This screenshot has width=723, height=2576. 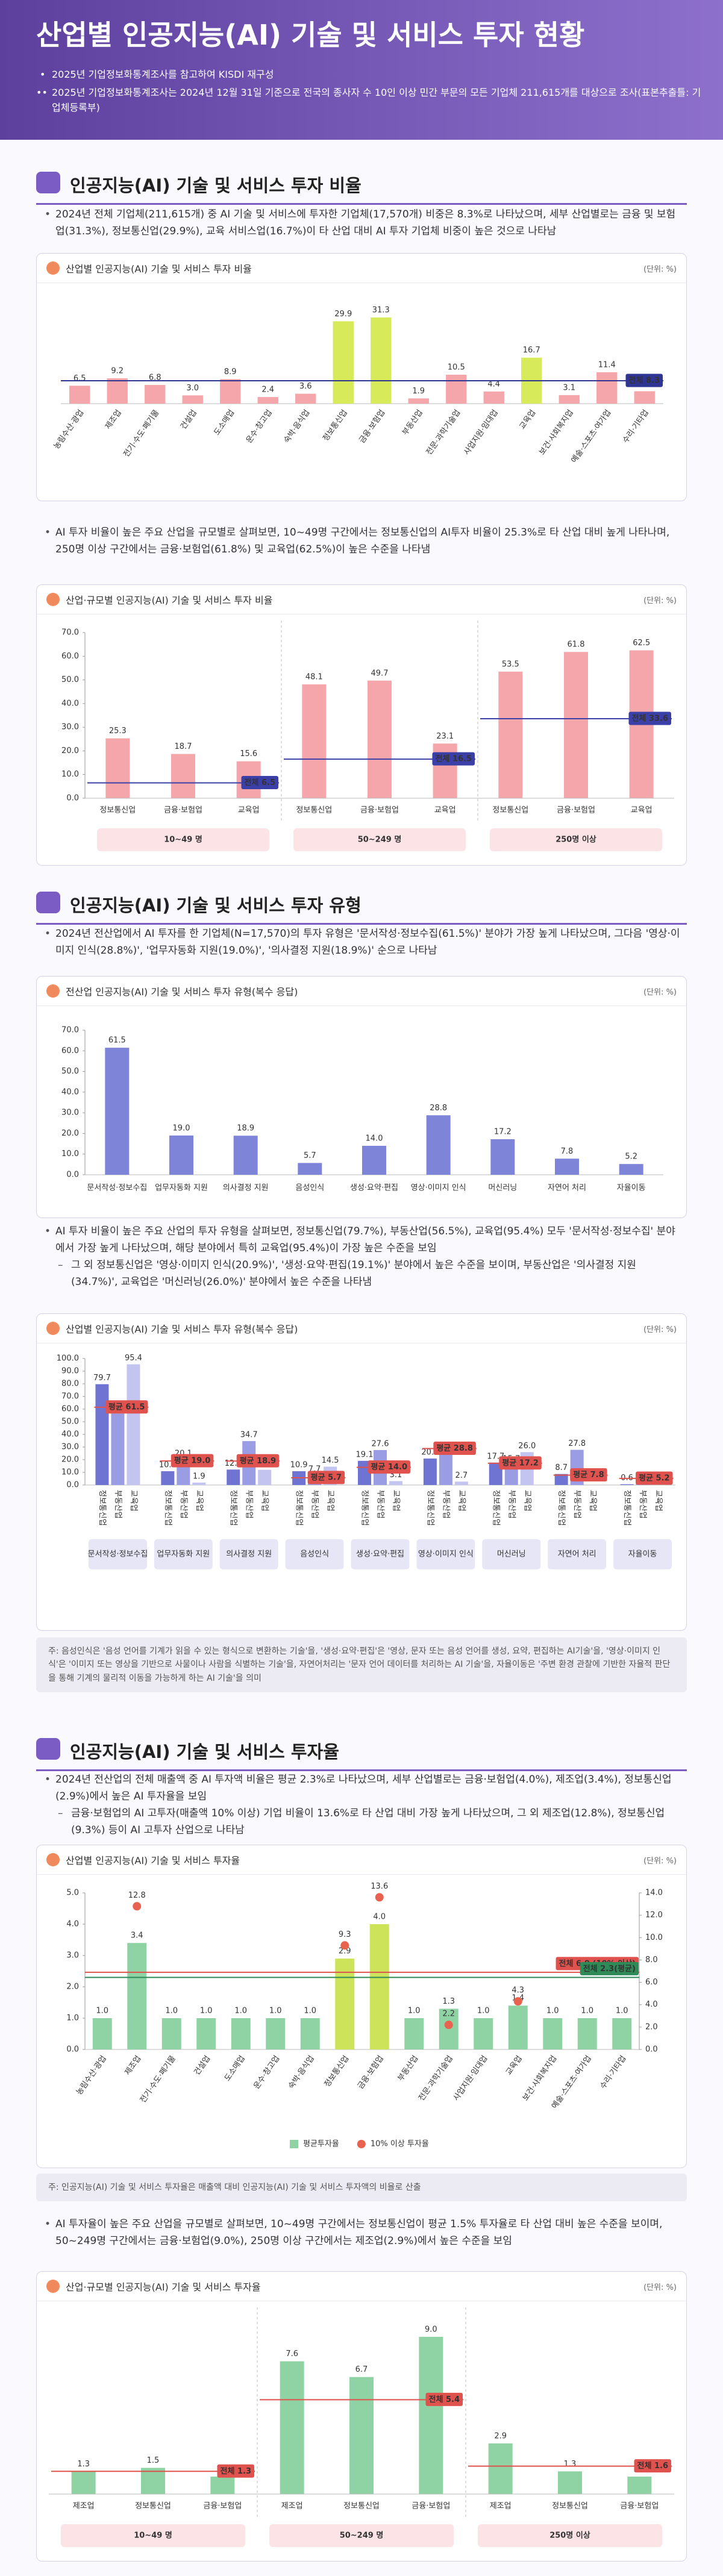 I want to click on reference-label: 전체 16.5, so click(x=454, y=759).